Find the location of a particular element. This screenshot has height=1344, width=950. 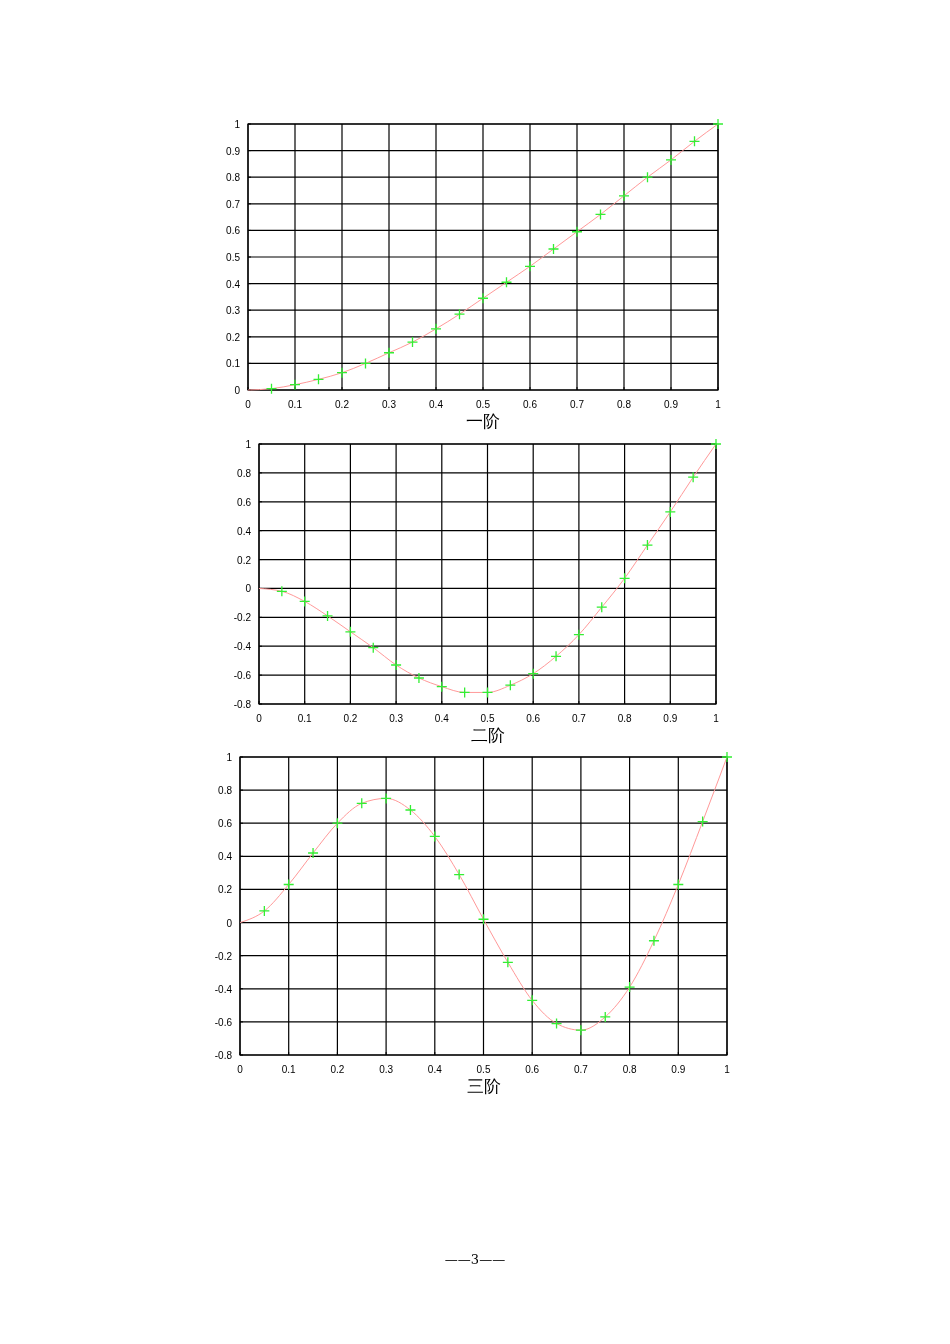

x-axis-title: 三阶 is located at coordinates (483, 1086).